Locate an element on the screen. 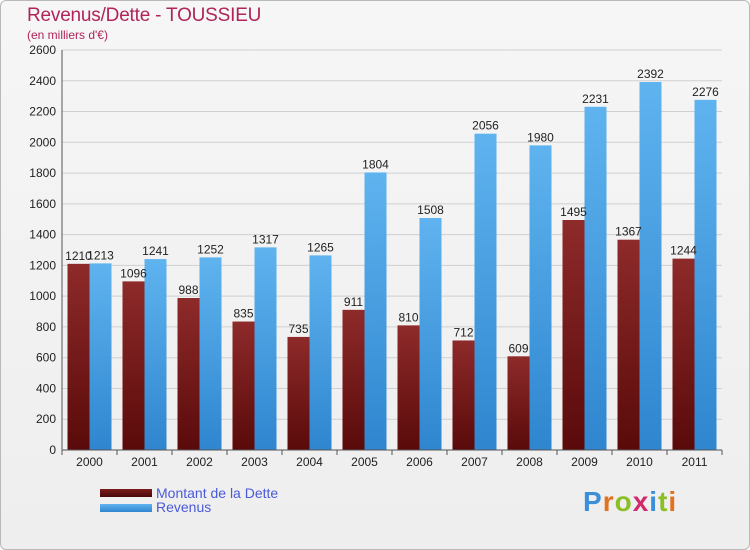  y-tick-label: 1800 is located at coordinates (42, 173).